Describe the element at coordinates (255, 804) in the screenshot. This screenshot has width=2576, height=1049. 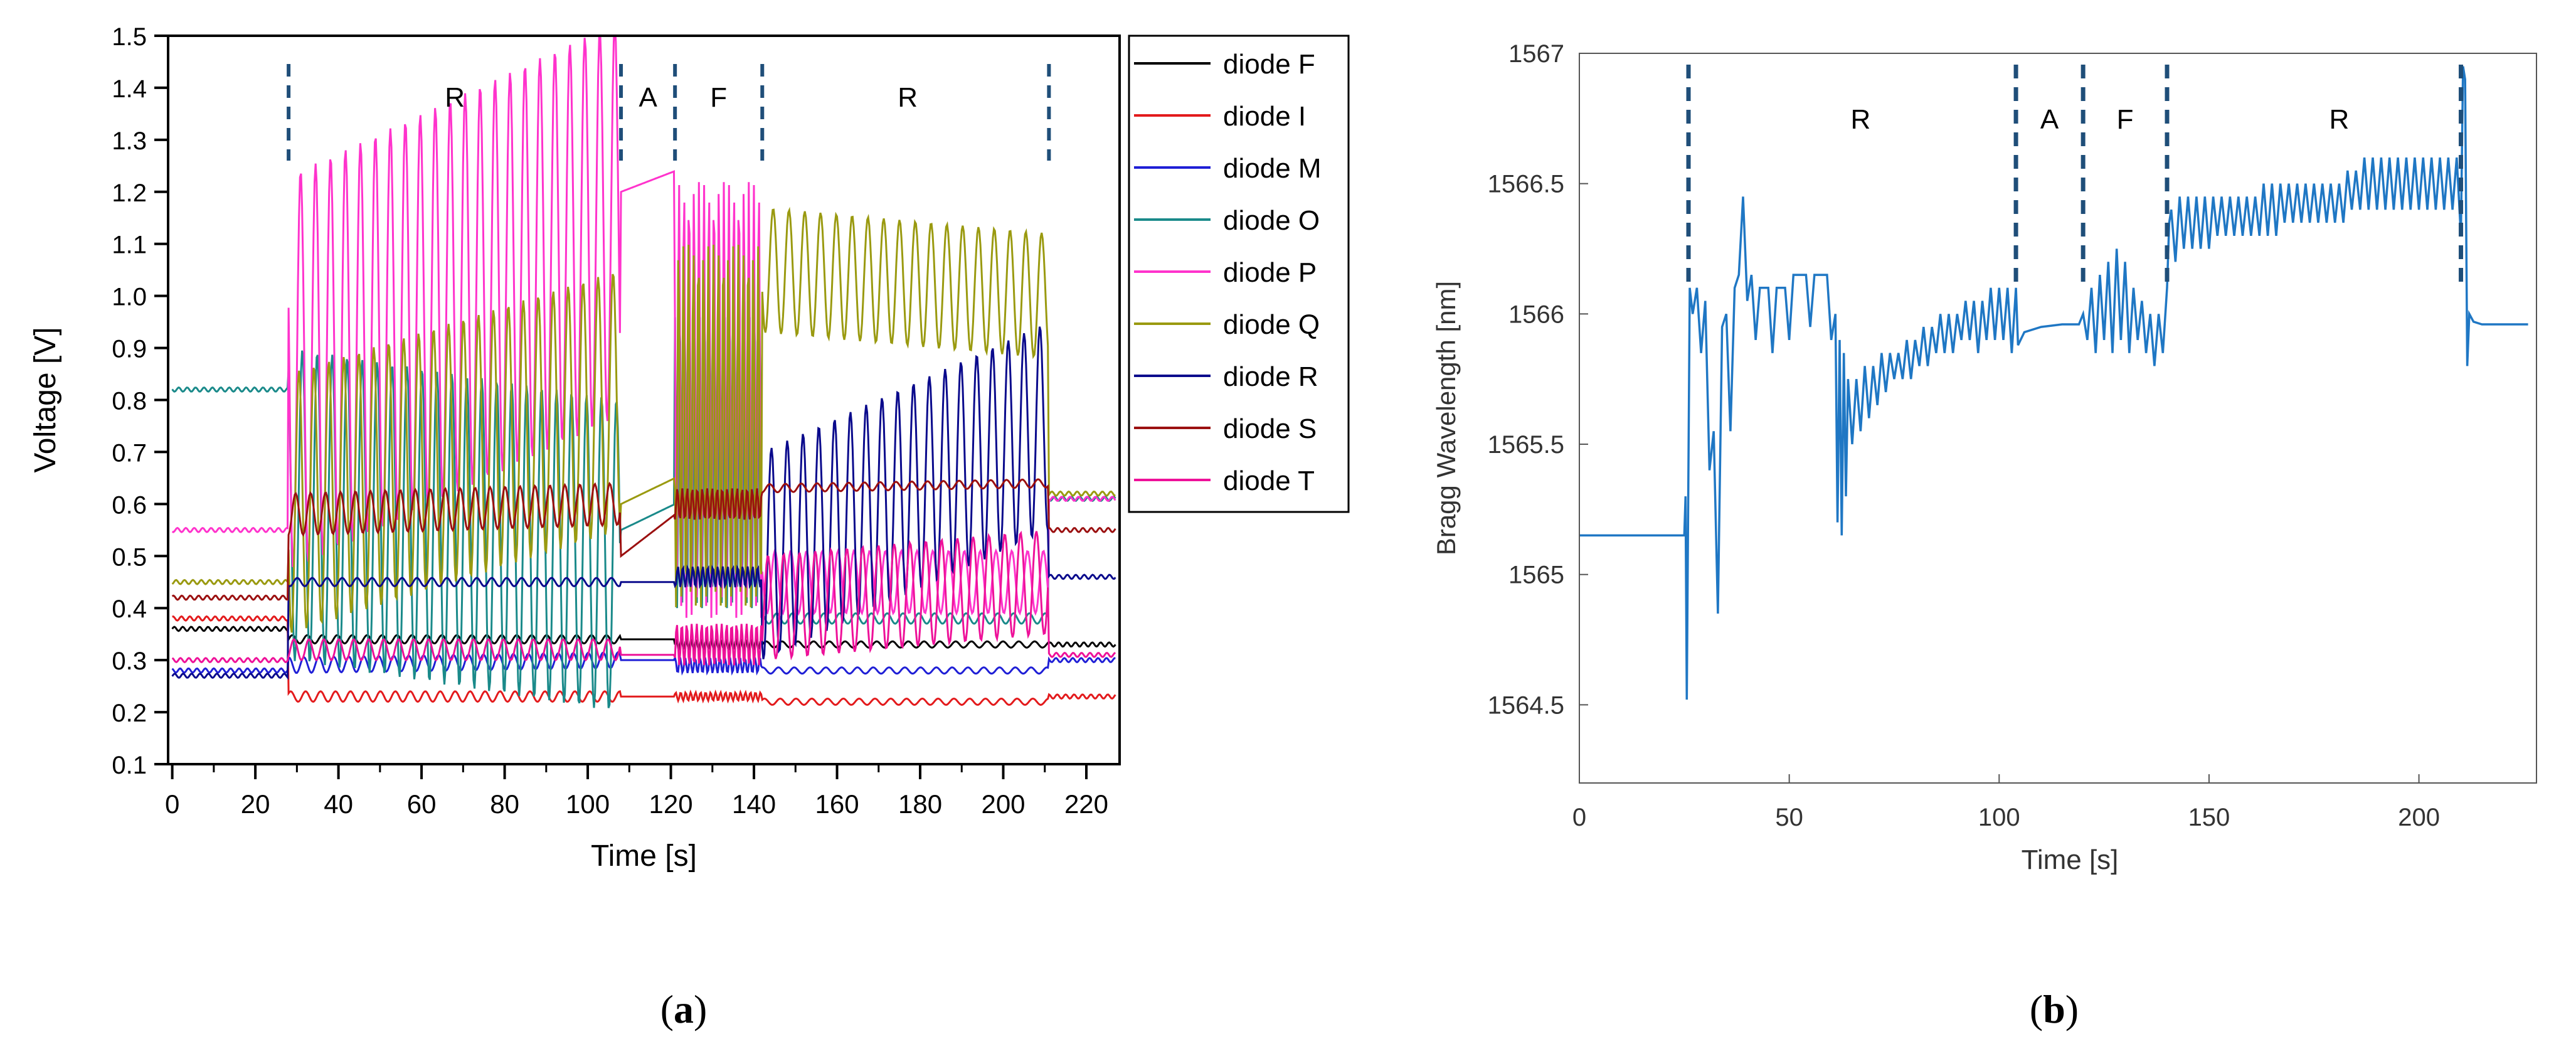
I see `x-tick-label: 20` at that location.